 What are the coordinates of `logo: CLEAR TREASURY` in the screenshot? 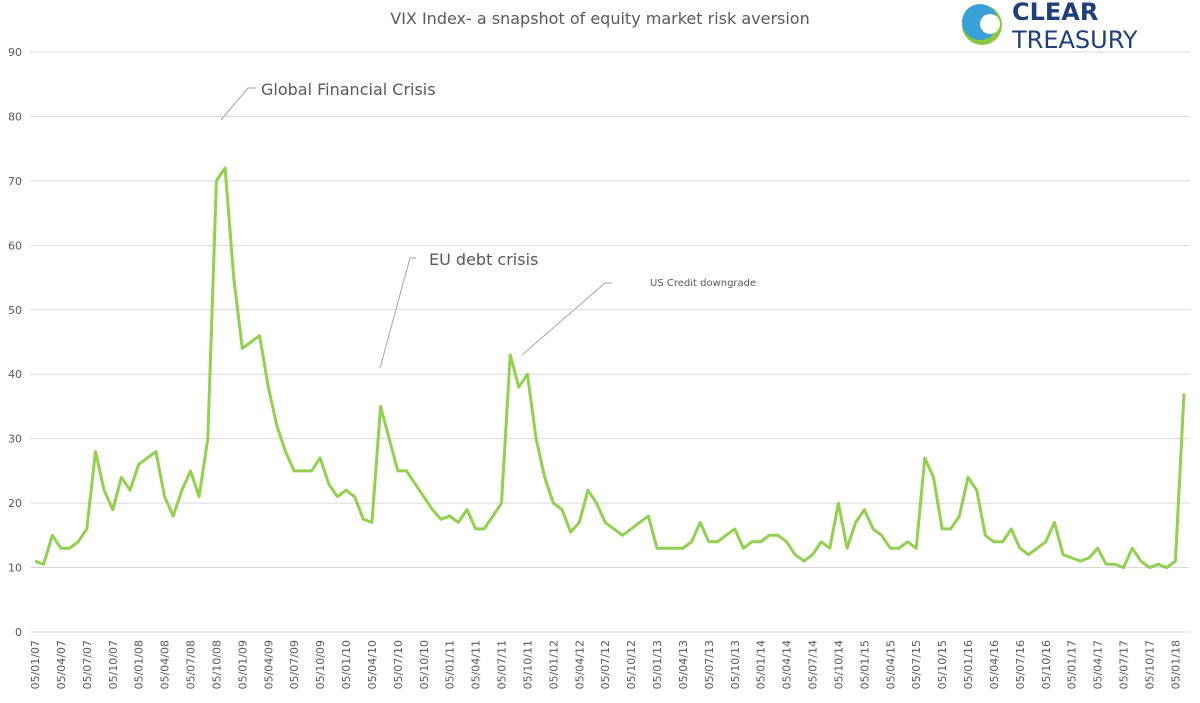 It's located at (1050, 27).